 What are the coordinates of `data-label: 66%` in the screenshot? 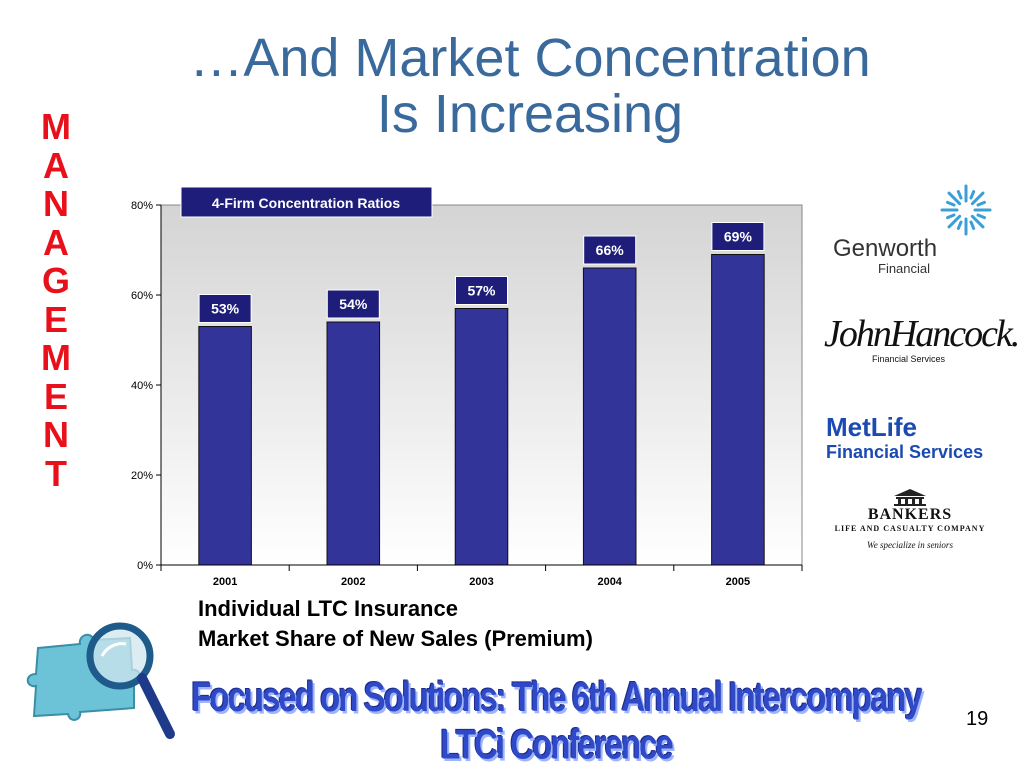 It's located at (610, 250).